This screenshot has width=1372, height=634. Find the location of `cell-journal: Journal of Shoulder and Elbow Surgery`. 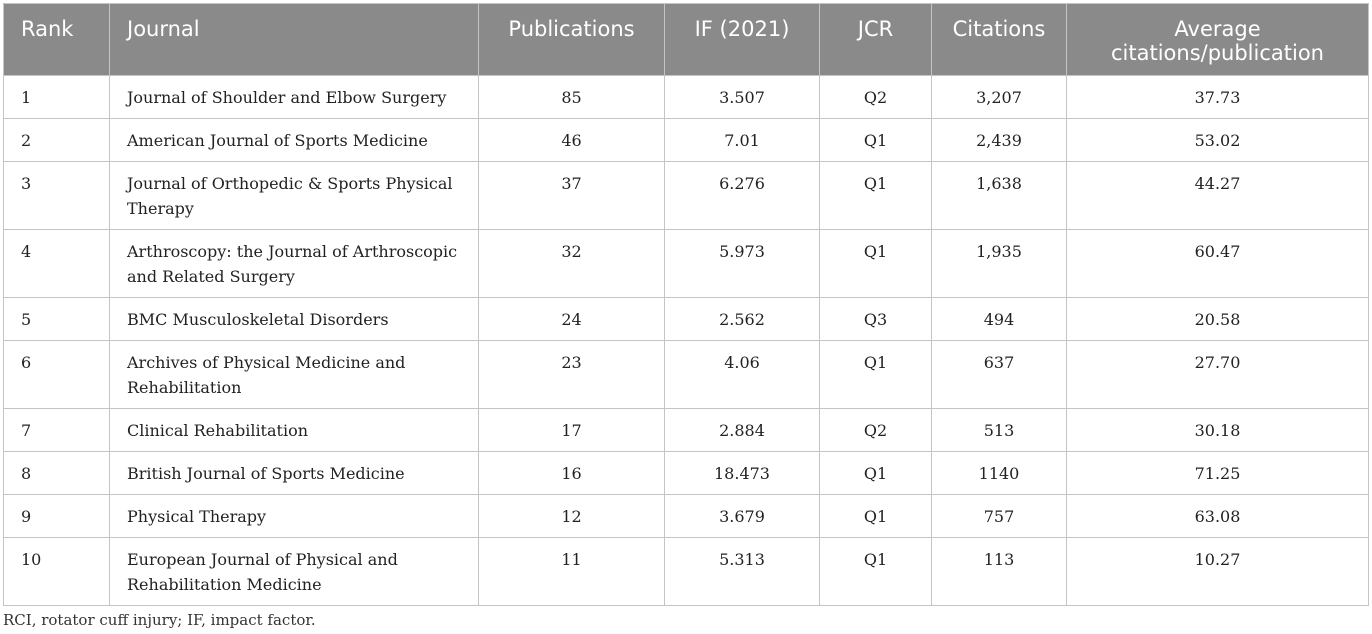

cell-journal: Journal of Shoulder and Elbow Surgery is located at coordinates (294, 97).